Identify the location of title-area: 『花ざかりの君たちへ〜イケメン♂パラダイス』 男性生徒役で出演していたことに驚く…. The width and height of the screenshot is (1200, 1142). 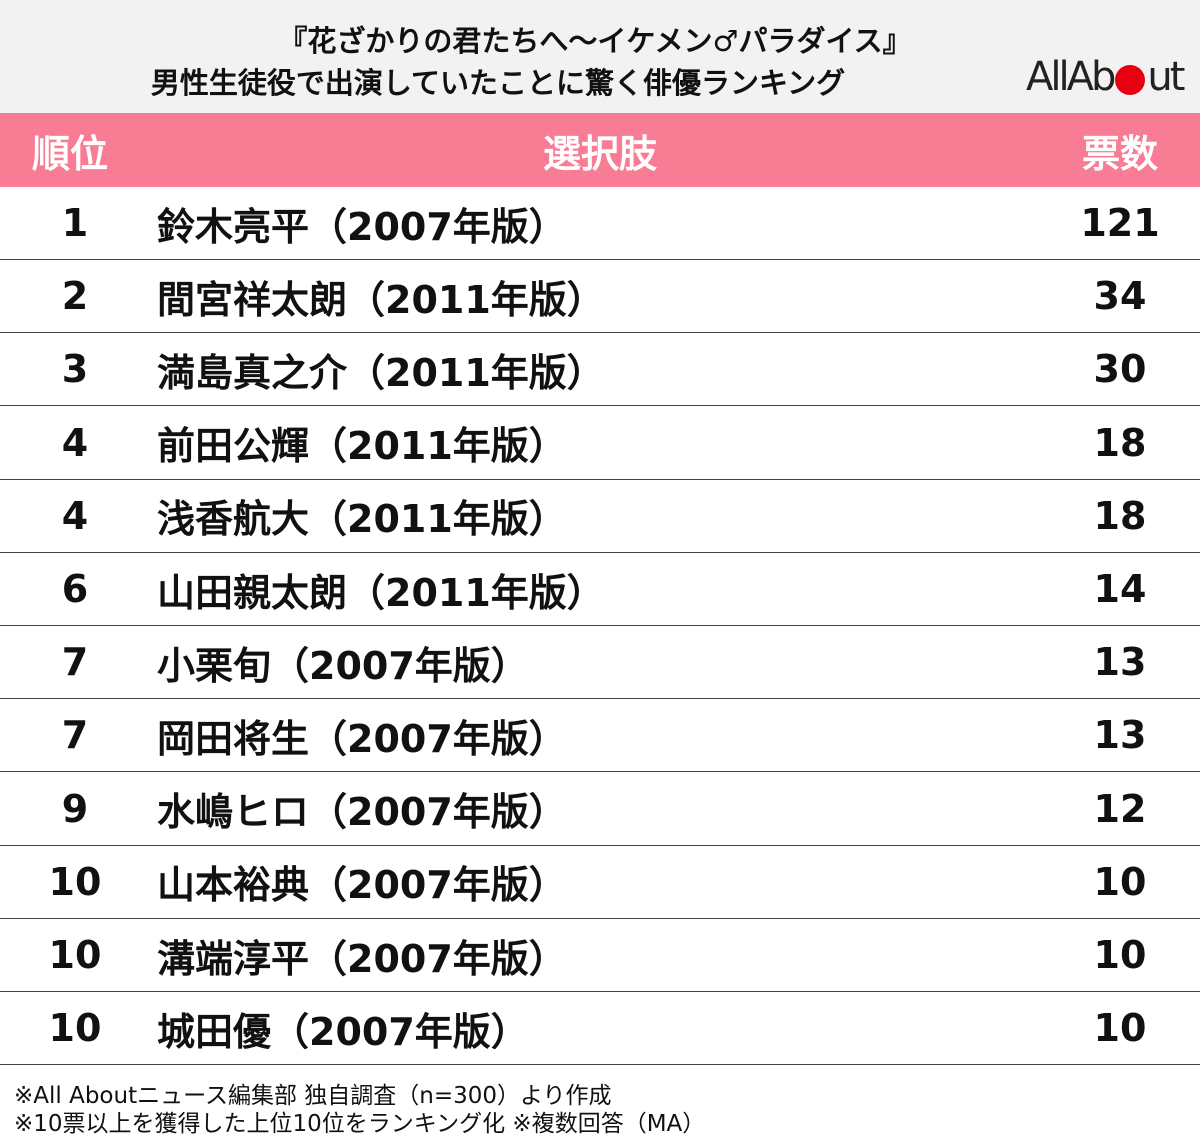
(600, 56).